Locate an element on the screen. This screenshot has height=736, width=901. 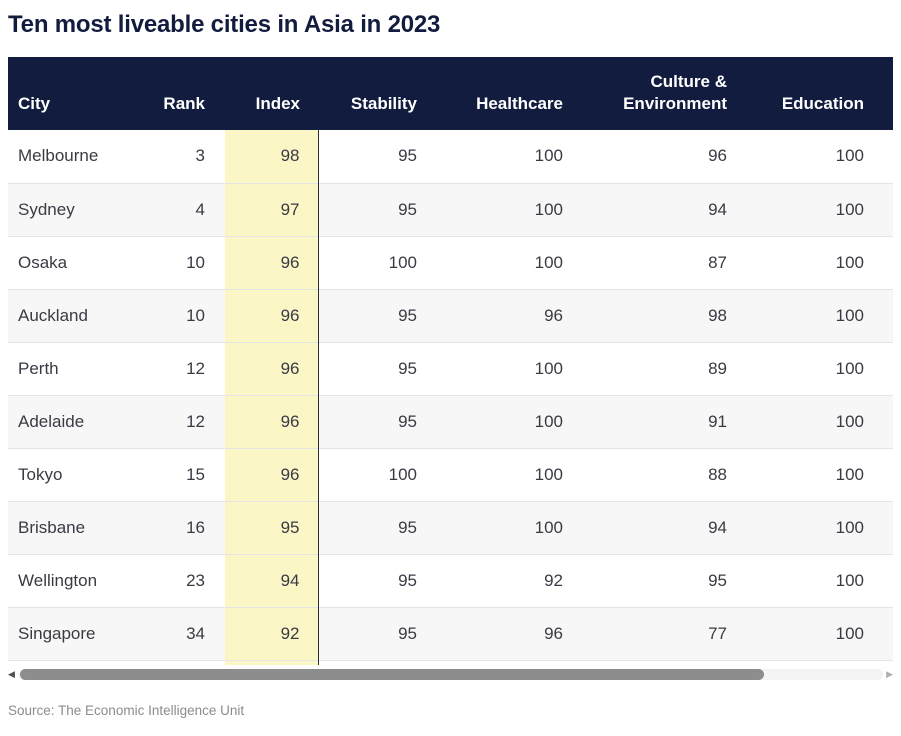
col-header-rank: Rank is located at coordinates (172, 93).